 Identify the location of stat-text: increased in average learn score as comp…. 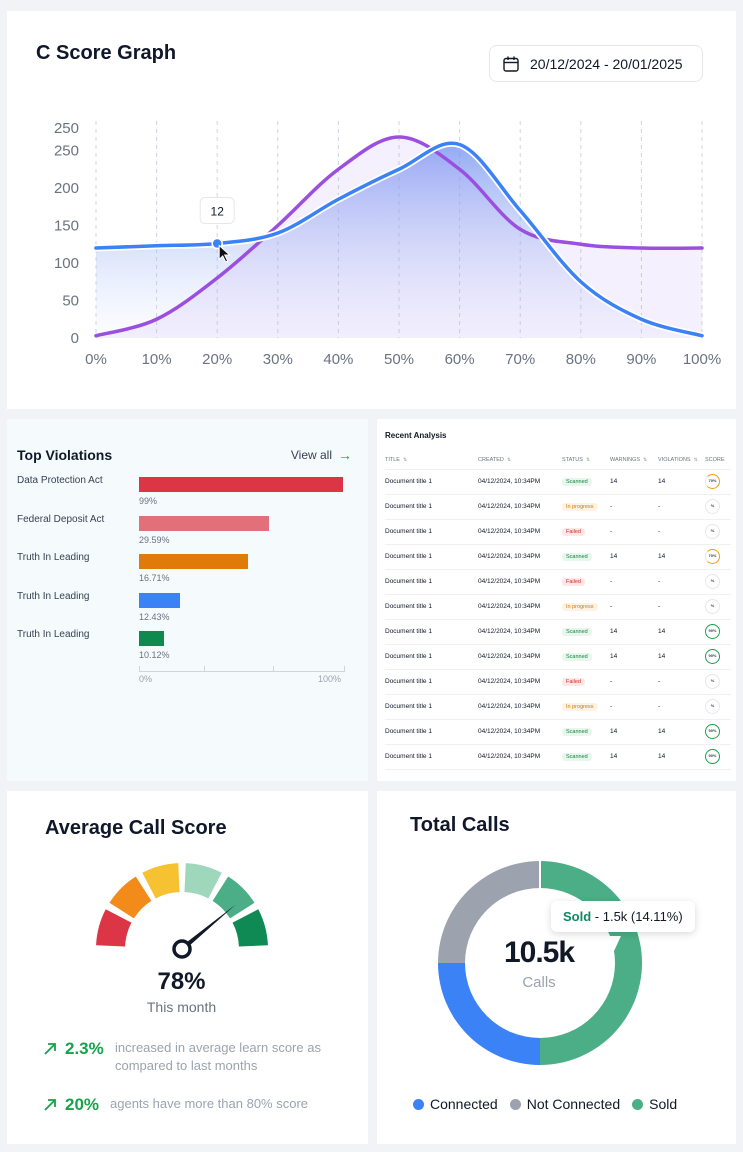
(218, 1056).